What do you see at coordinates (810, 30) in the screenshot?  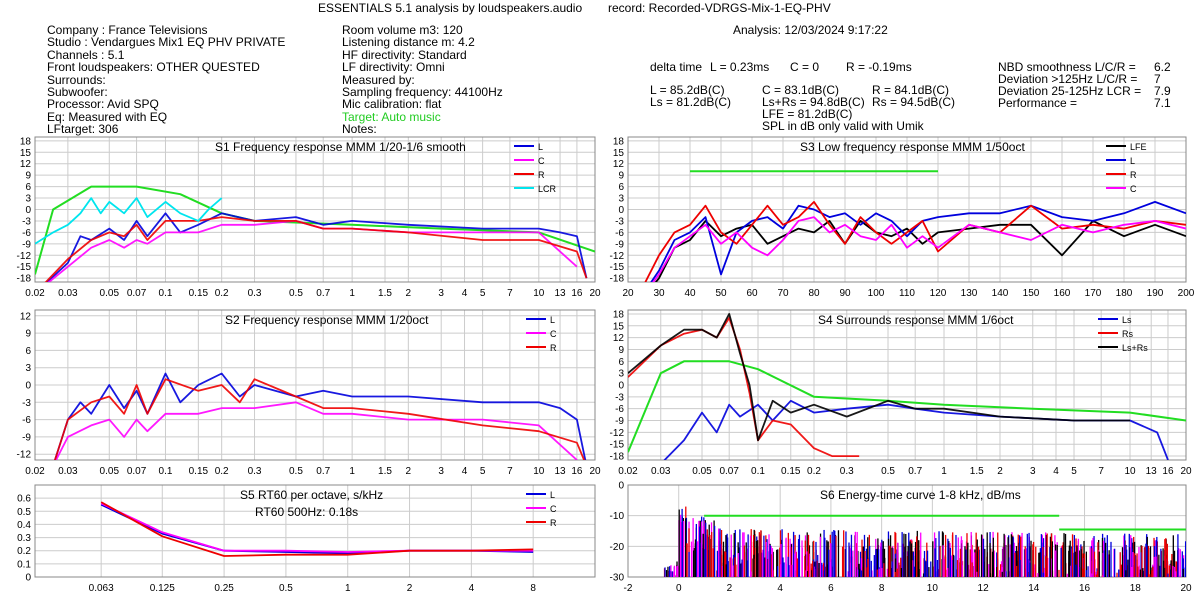 I see `analysis-timestamp: Analysis: 12/03/2024 9:17:22` at bounding box center [810, 30].